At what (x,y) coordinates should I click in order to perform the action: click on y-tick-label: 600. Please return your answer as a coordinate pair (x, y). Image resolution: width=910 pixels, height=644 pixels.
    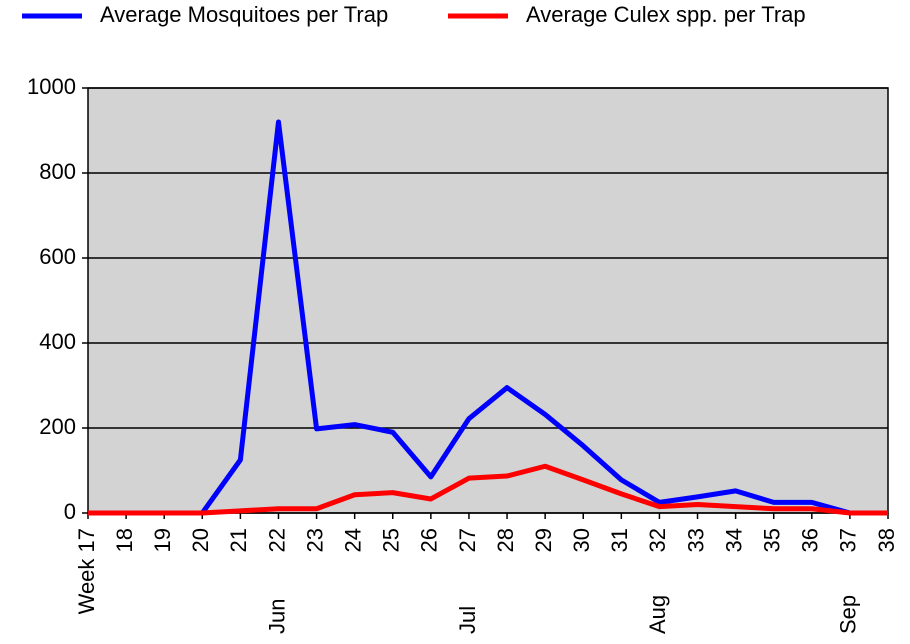
    Looking at the image, I should click on (57, 256).